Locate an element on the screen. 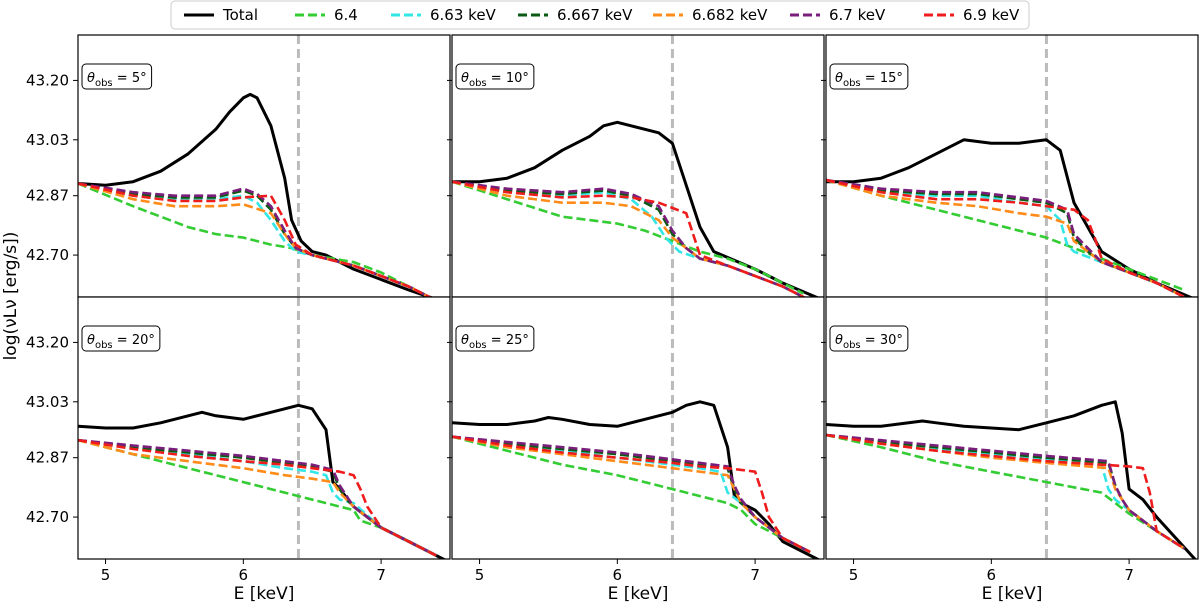  panel-3: θobs = 15° is located at coordinates (1010, 168).